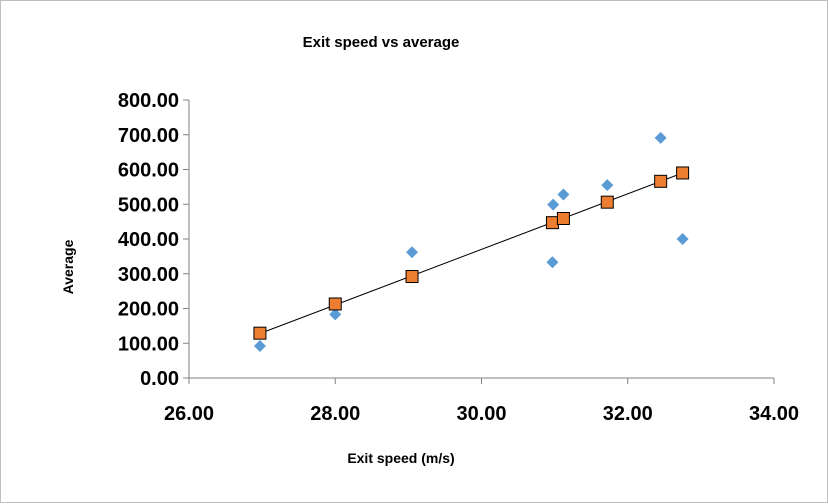 The image size is (828, 504). I want to click on y-tick-label: 0.00, so click(159, 379).